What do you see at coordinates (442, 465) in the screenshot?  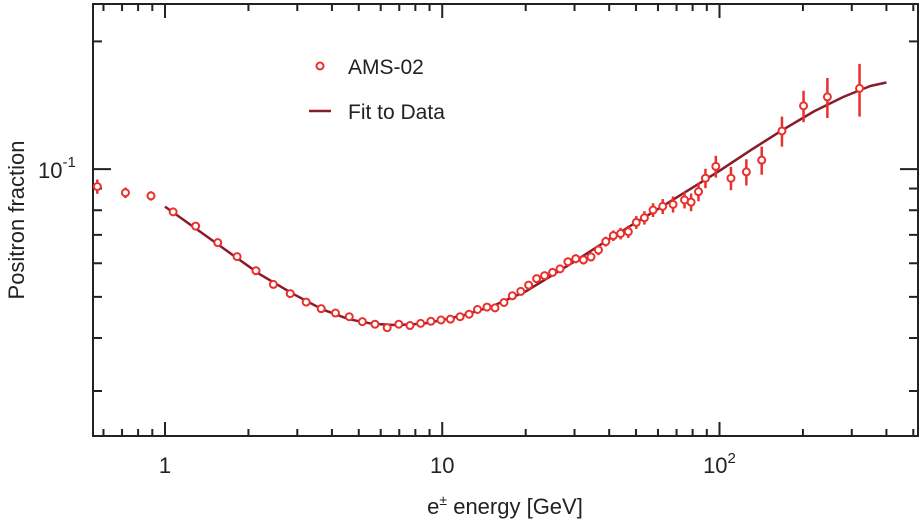 I see `x-tick-label: 10` at bounding box center [442, 465].